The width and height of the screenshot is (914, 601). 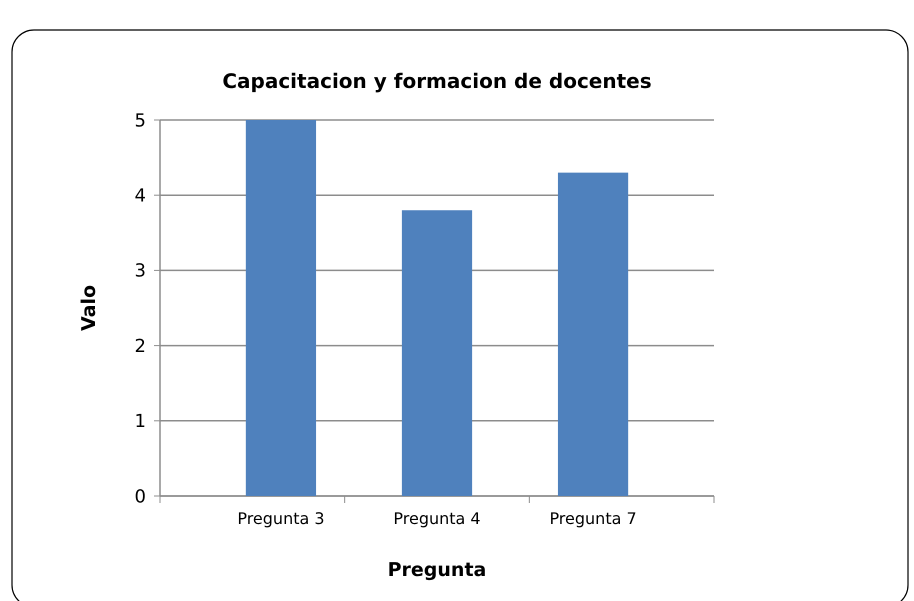 What do you see at coordinates (140, 497) in the screenshot?
I see `y-tick-label: 0` at bounding box center [140, 497].